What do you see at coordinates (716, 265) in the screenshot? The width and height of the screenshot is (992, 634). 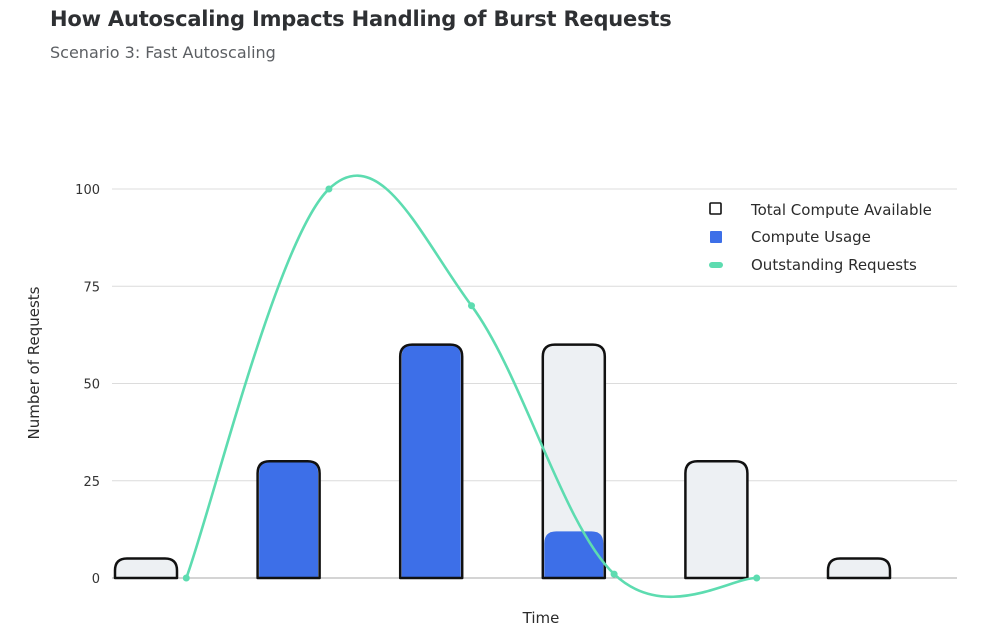 I see `legend-swatch-outstanding-requests` at bounding box center [716, 265].